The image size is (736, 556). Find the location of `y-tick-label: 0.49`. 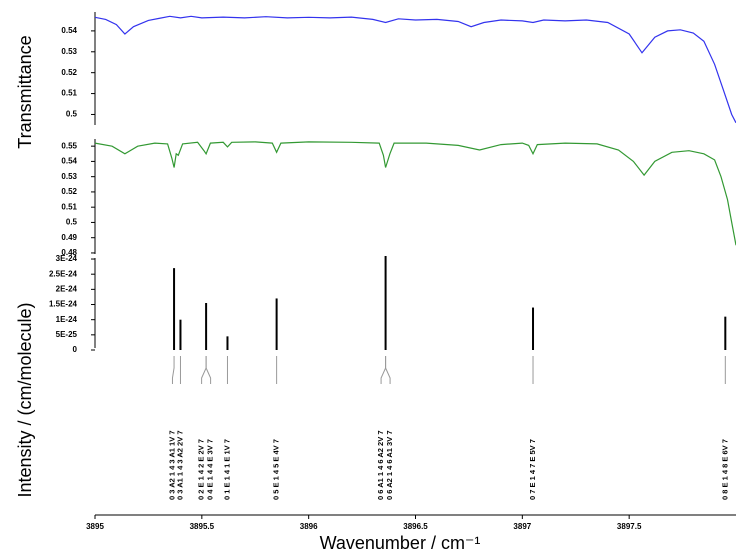

y-tick-label: 0.49 is located at coordinates (69, 237).